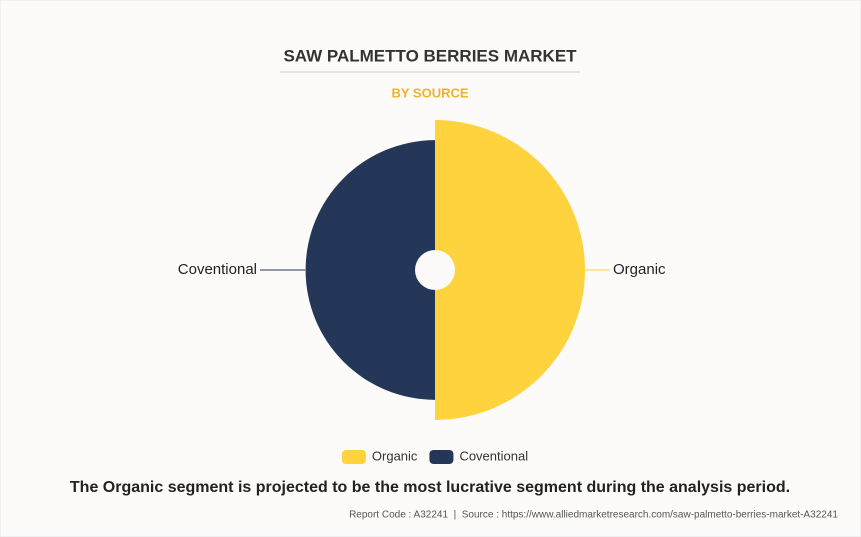 This screenshot has width=861, height=537. What do you see at coordinates (429, 92) in the screenshot?
I see `chart-subtitle: BY SOURCE` at bounding box center [429, 92].